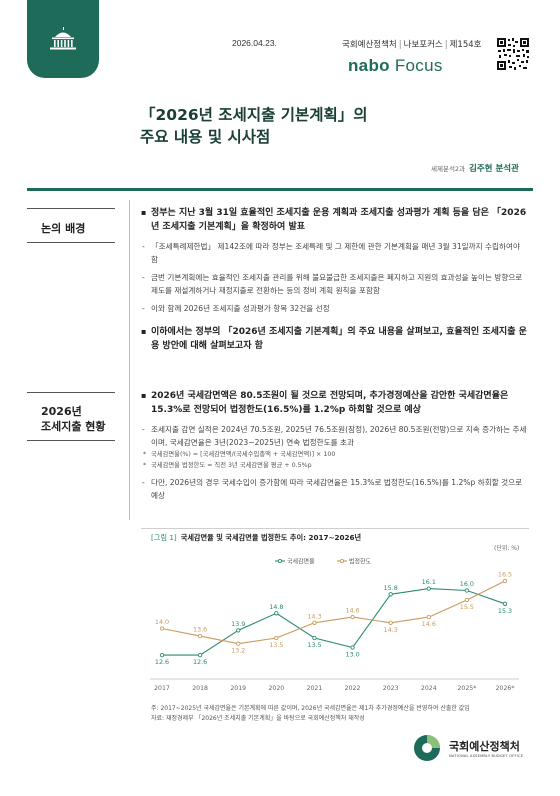 This screenshot has width=560, height=796. Describe the element at coordinates (360, 561) in the screenshot. I see `legend-label: 법정한도` at that location.